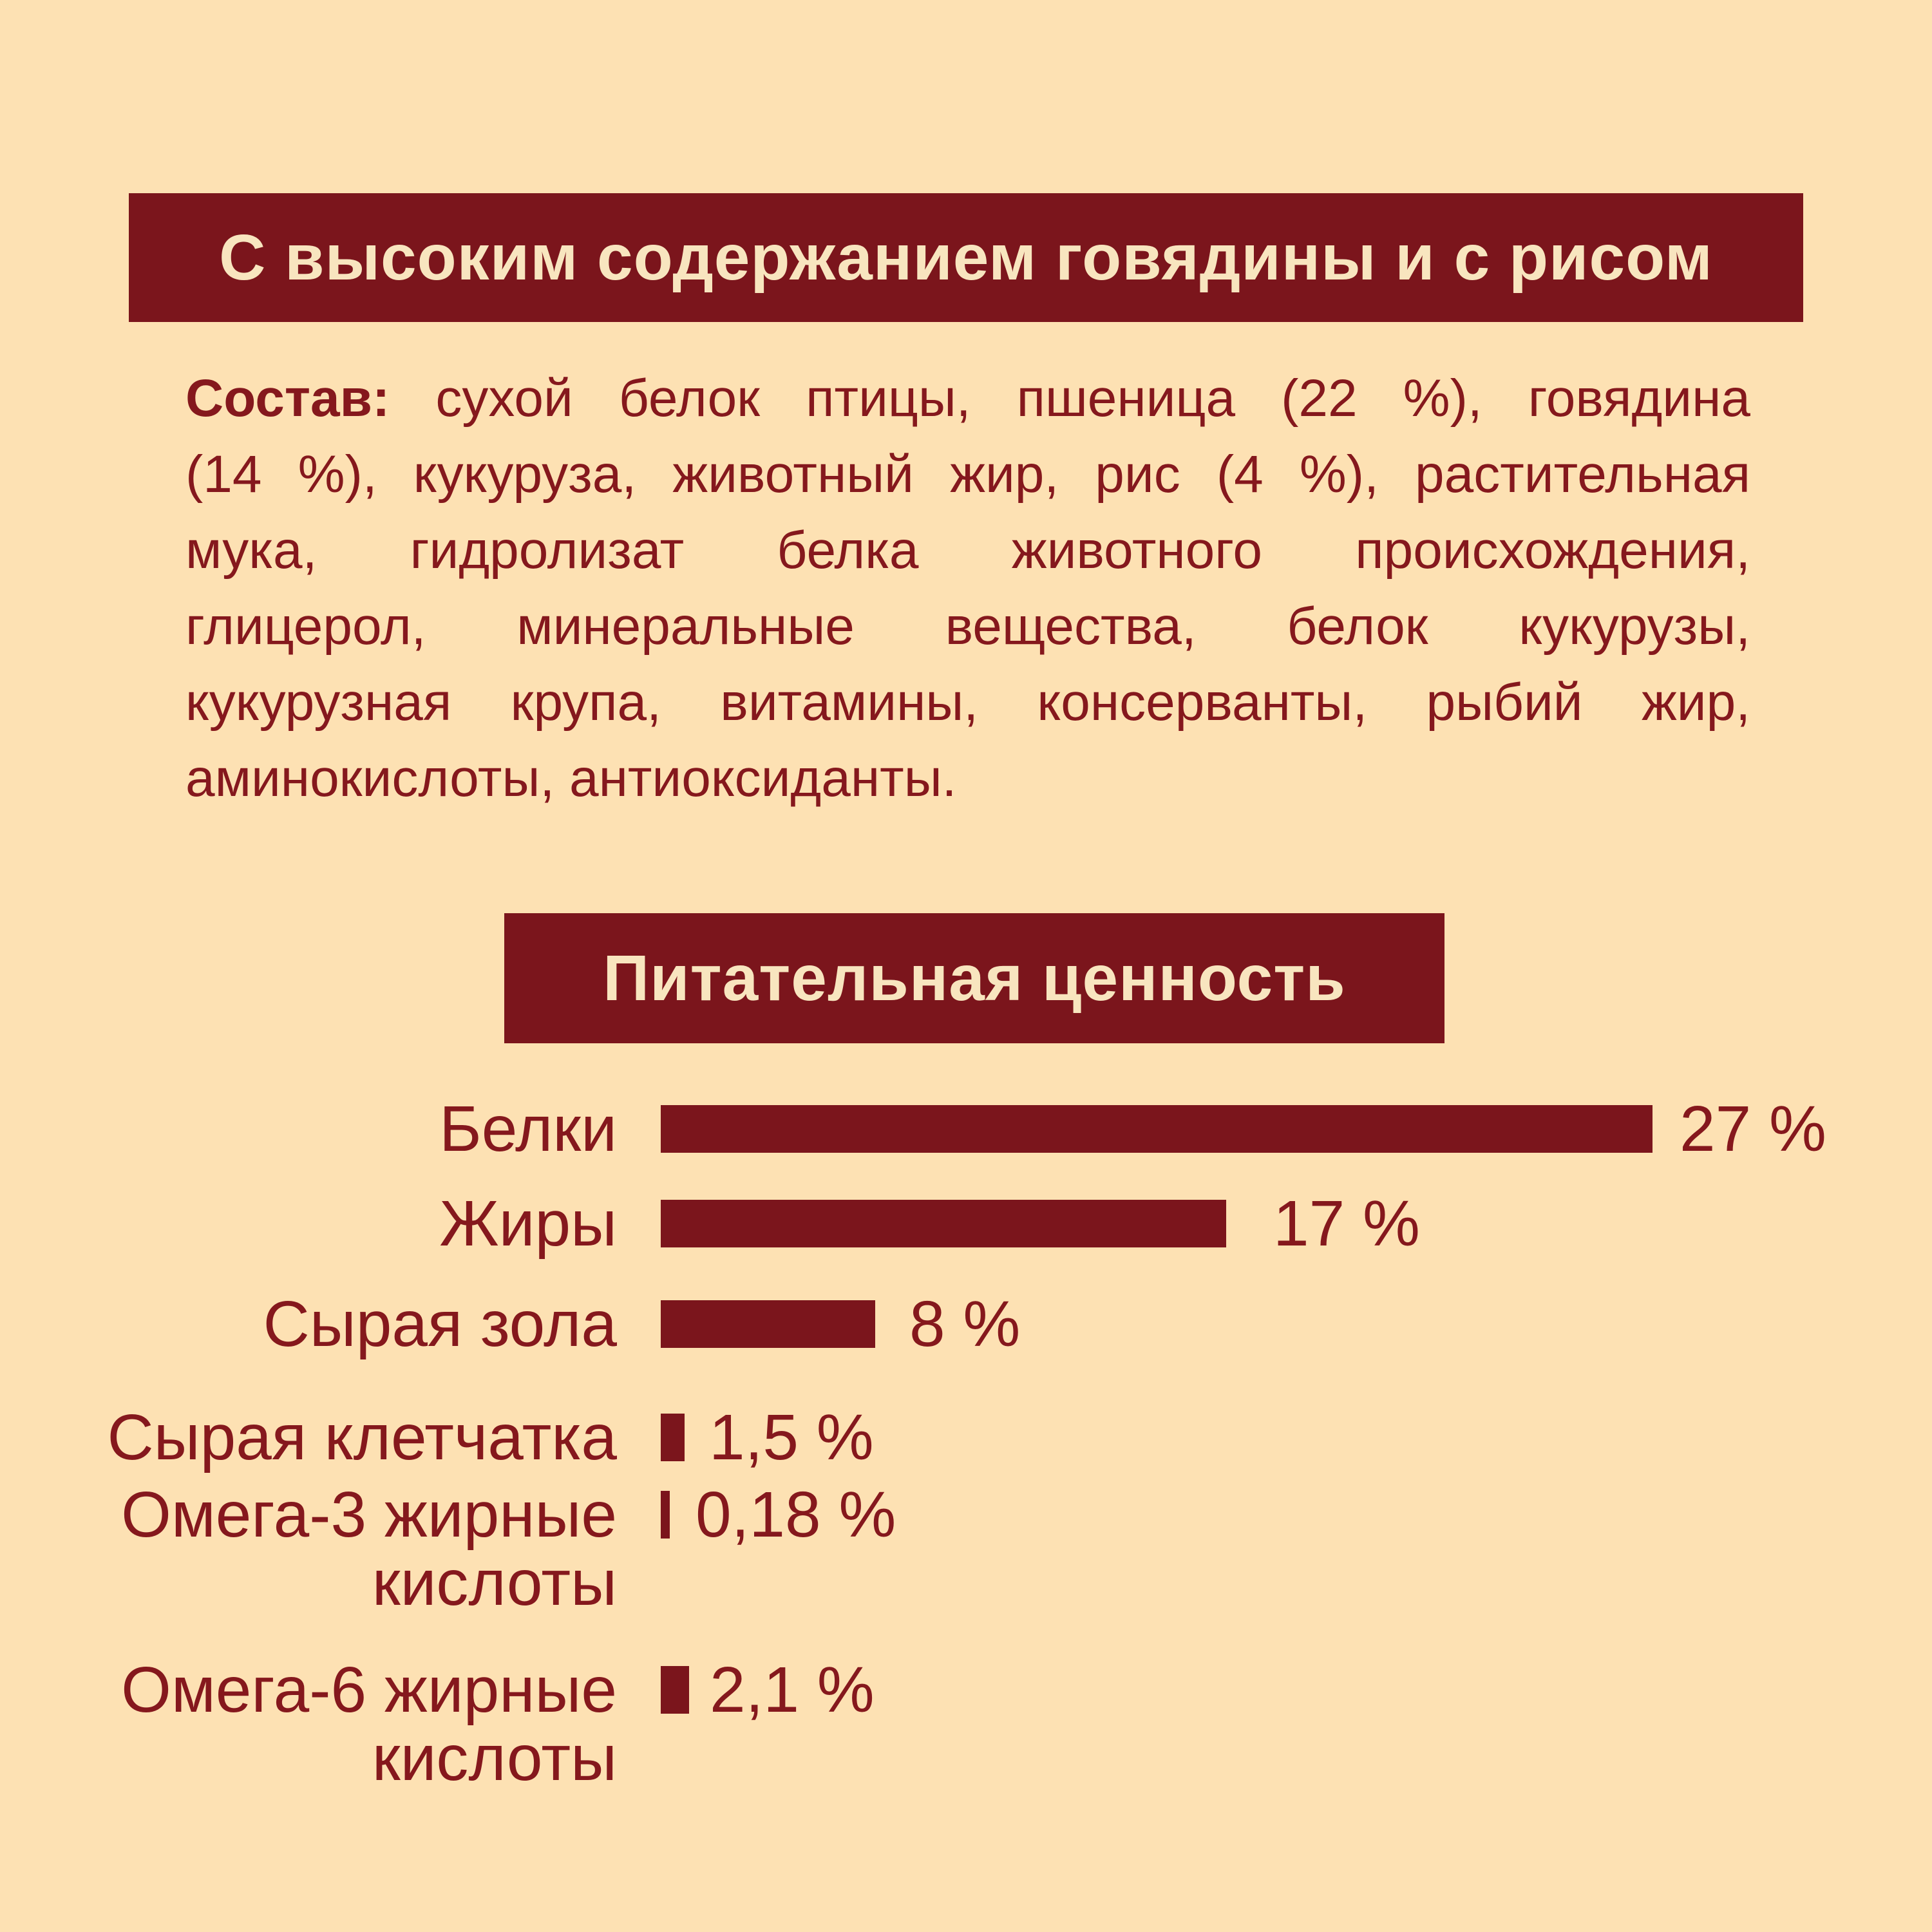  Describe the element at coordinates (966, 1724) in the screenshot. I see `chart-row: Омега-6 жирные кислоты 2,1 %` at that location.